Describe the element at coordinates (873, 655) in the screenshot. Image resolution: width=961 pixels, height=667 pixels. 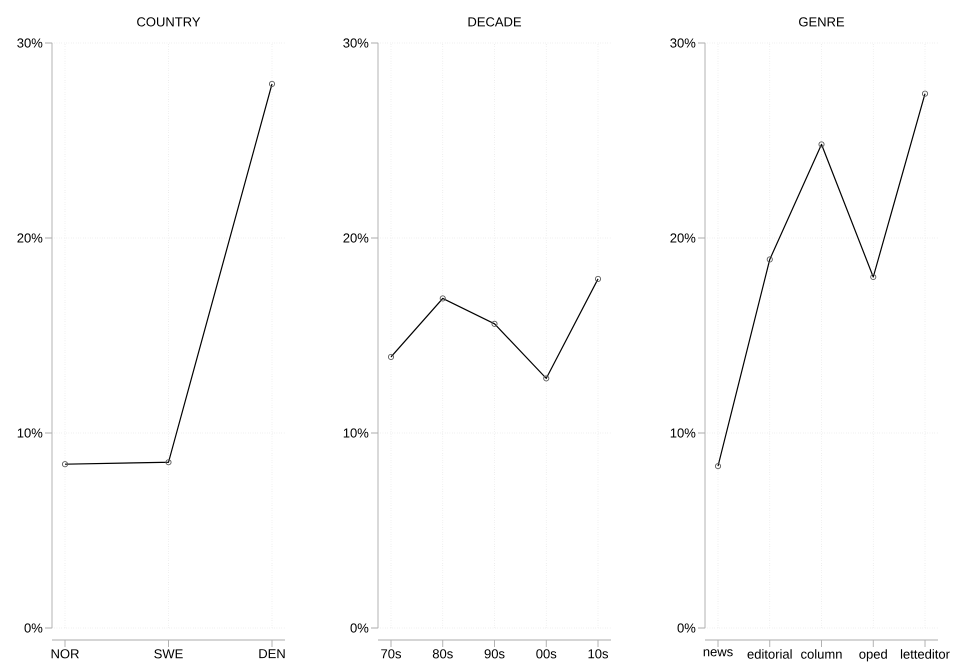
I see `x-tick-label: oped` at that location.